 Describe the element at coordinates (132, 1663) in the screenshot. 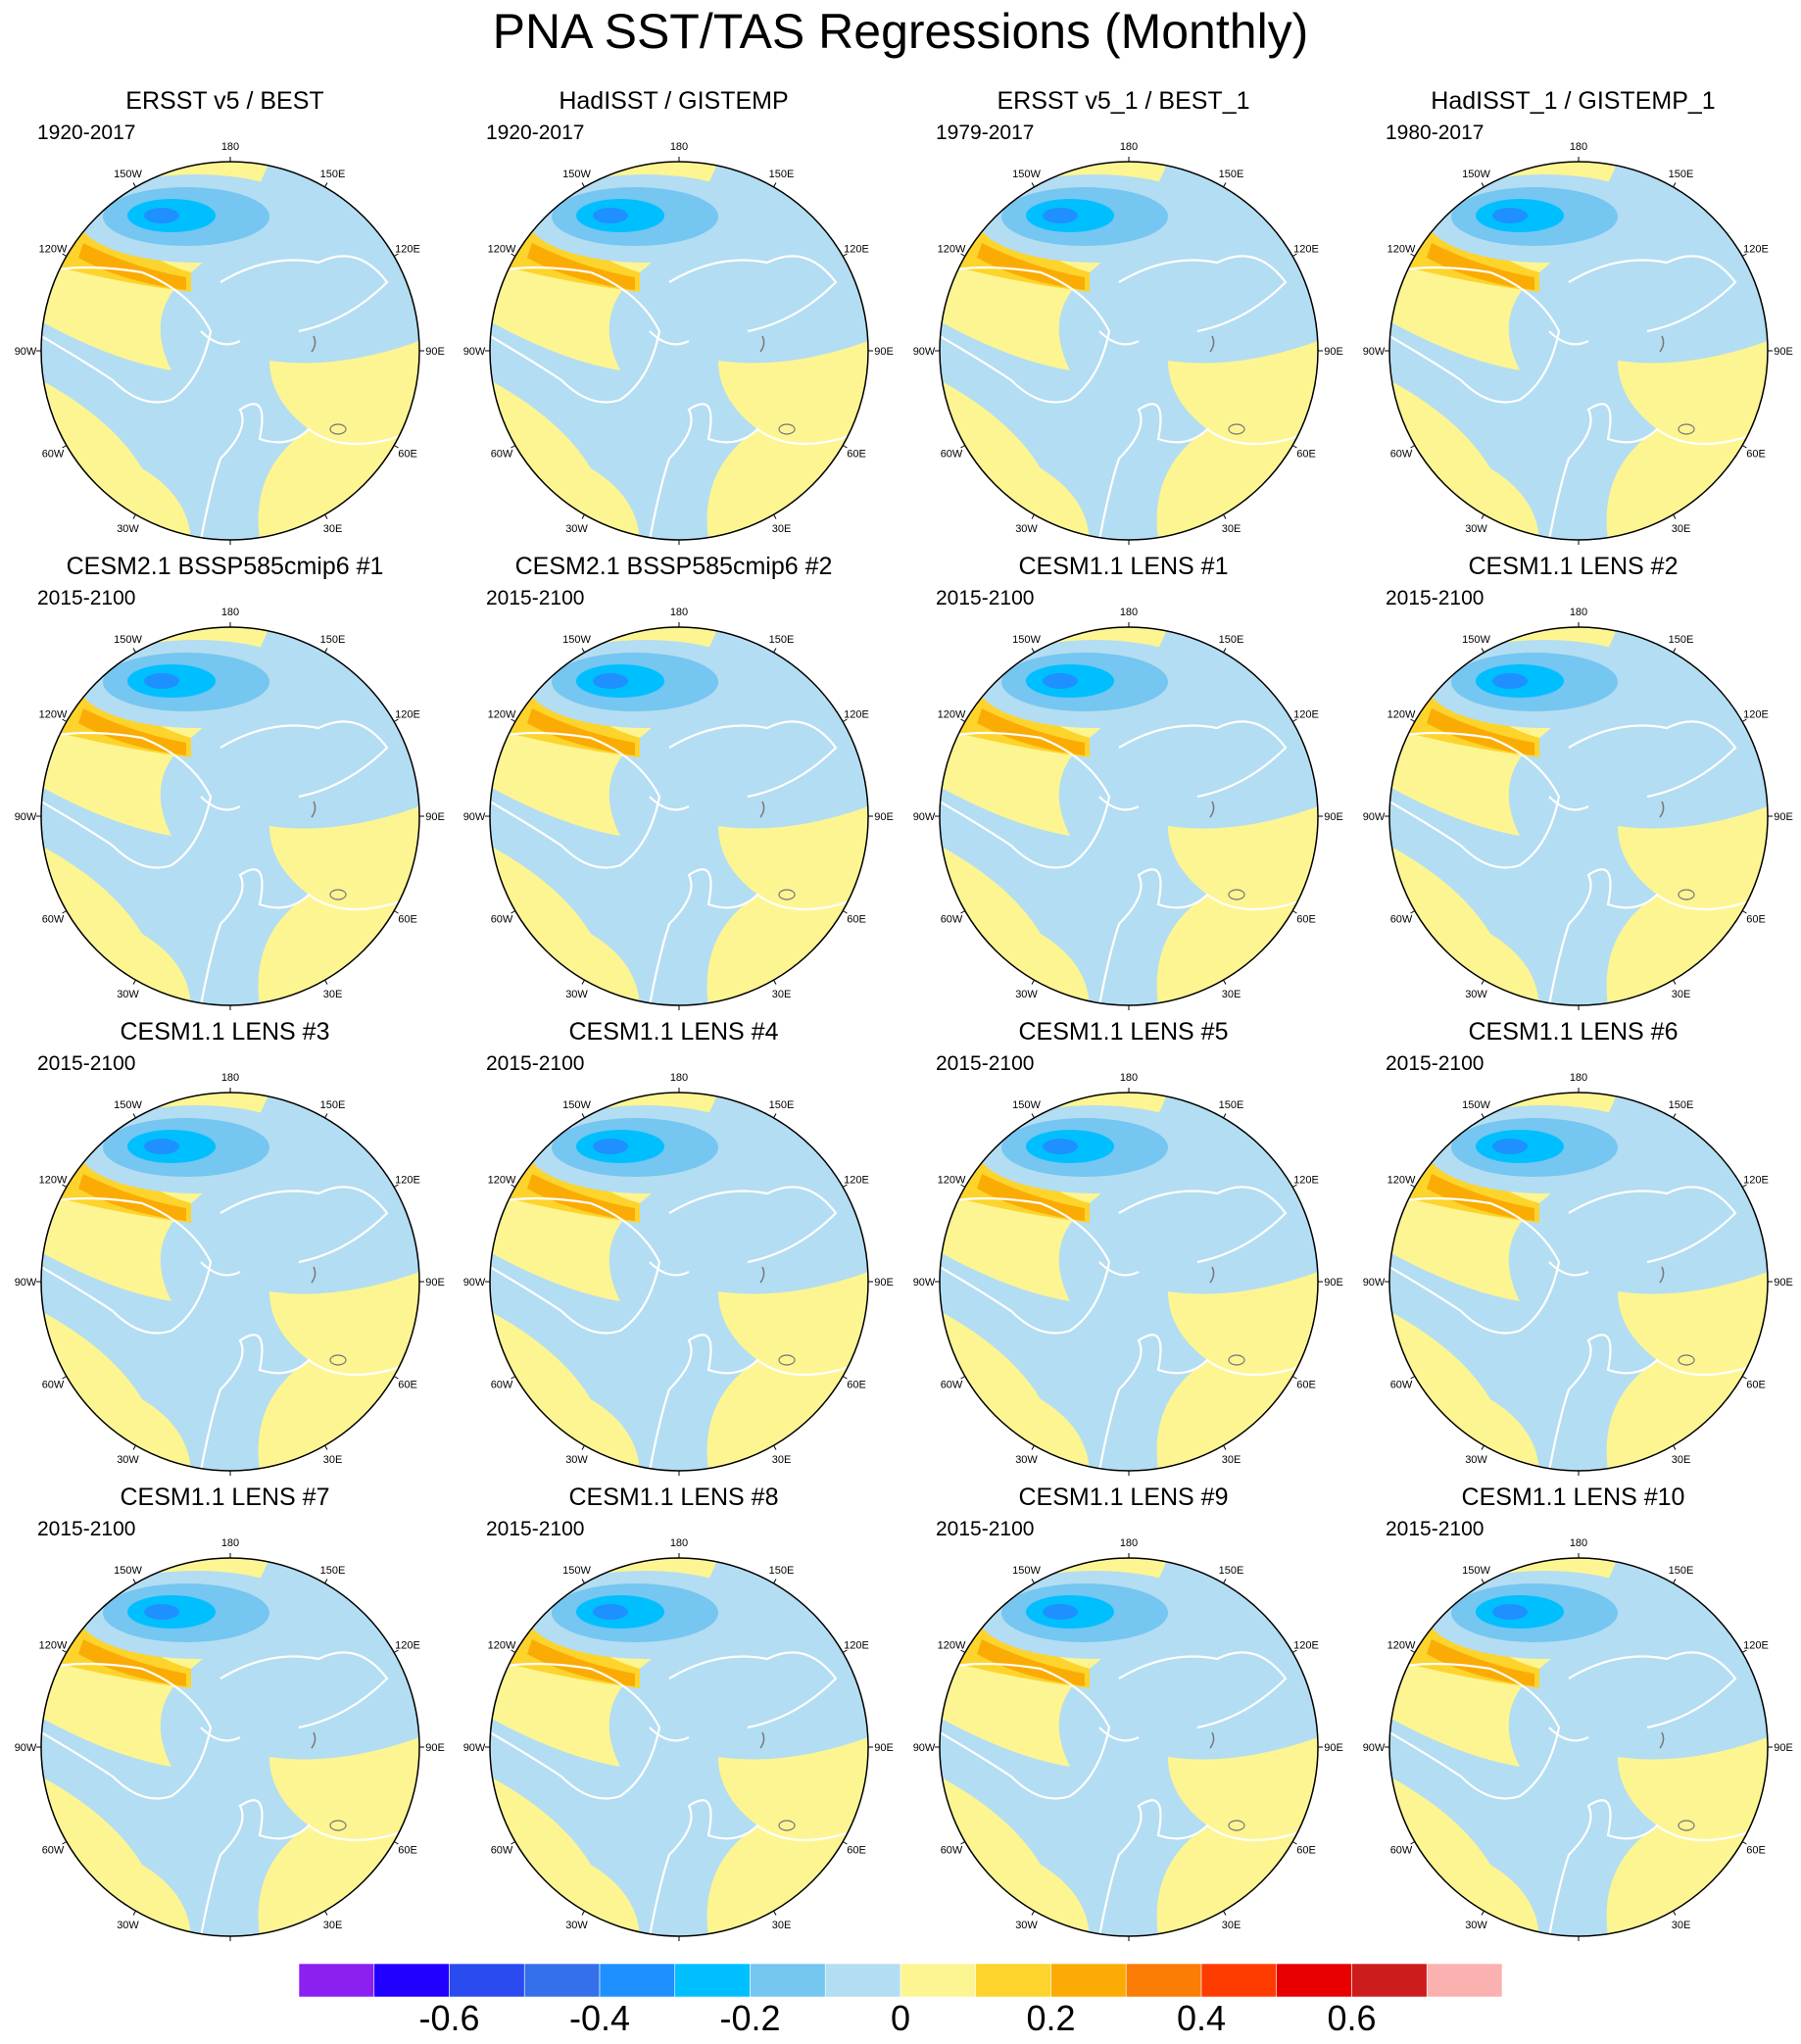

I see `map-warm-core` at that location.